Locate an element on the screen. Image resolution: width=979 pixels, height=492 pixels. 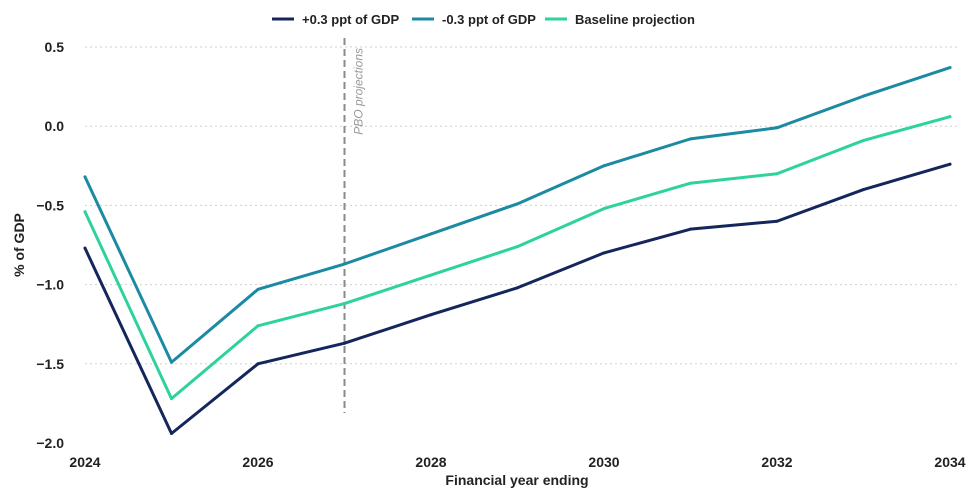
legend-label: -0.3 ppt of GDP is located at coordinates (489, 19).